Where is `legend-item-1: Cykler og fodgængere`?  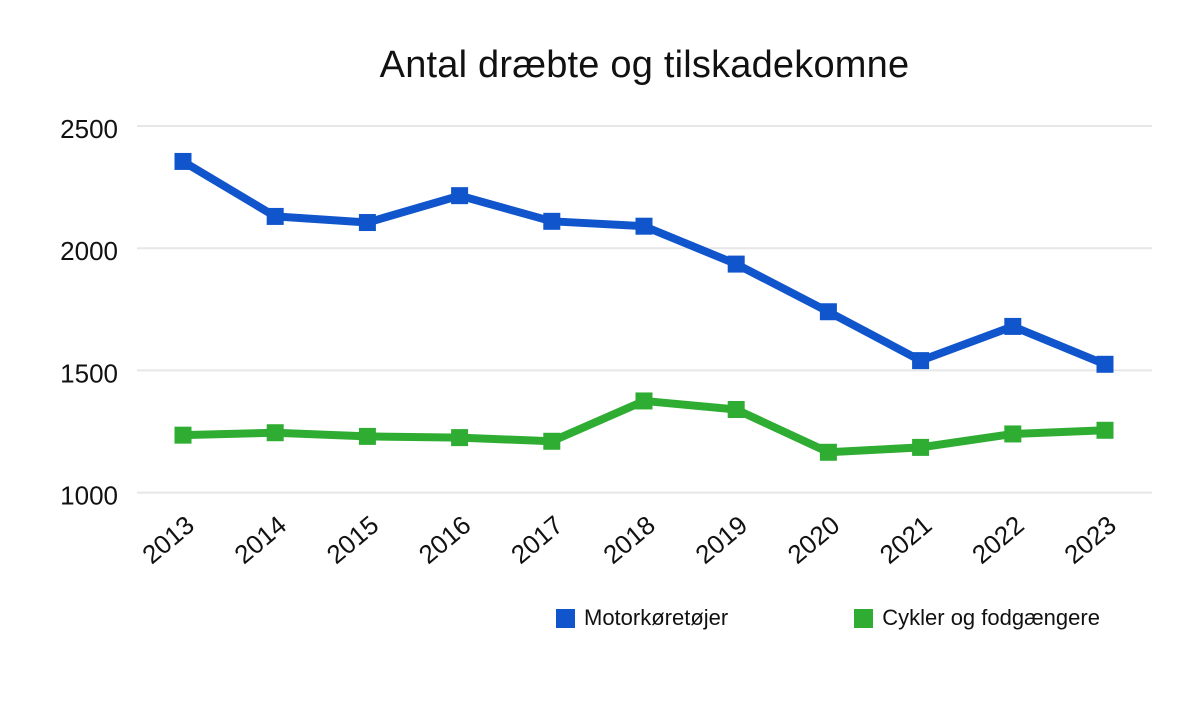
legend-item-1: Cykler og fodgængere is located at coordinates (977, 618).